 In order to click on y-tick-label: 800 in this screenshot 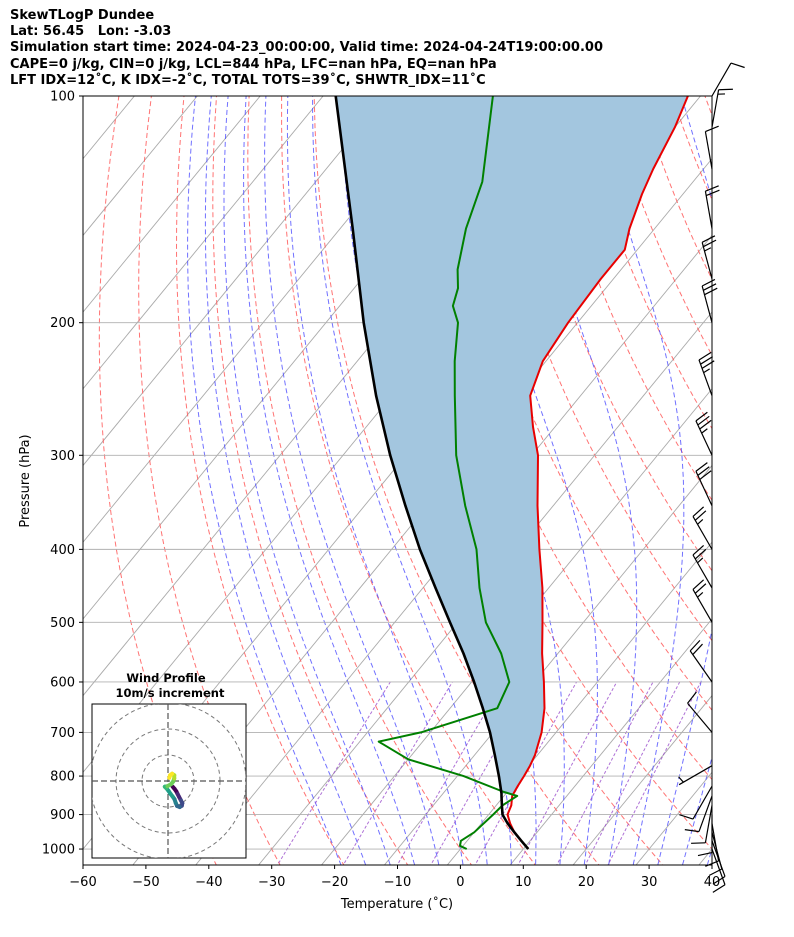, I will do `click(62, 777)`.